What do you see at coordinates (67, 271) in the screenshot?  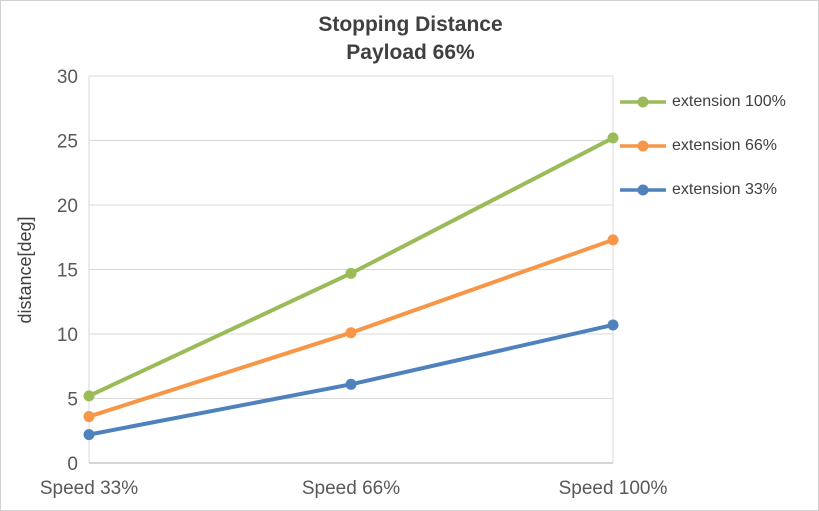 I see `y-tick-label: 15` at bounding box center [67, 271].